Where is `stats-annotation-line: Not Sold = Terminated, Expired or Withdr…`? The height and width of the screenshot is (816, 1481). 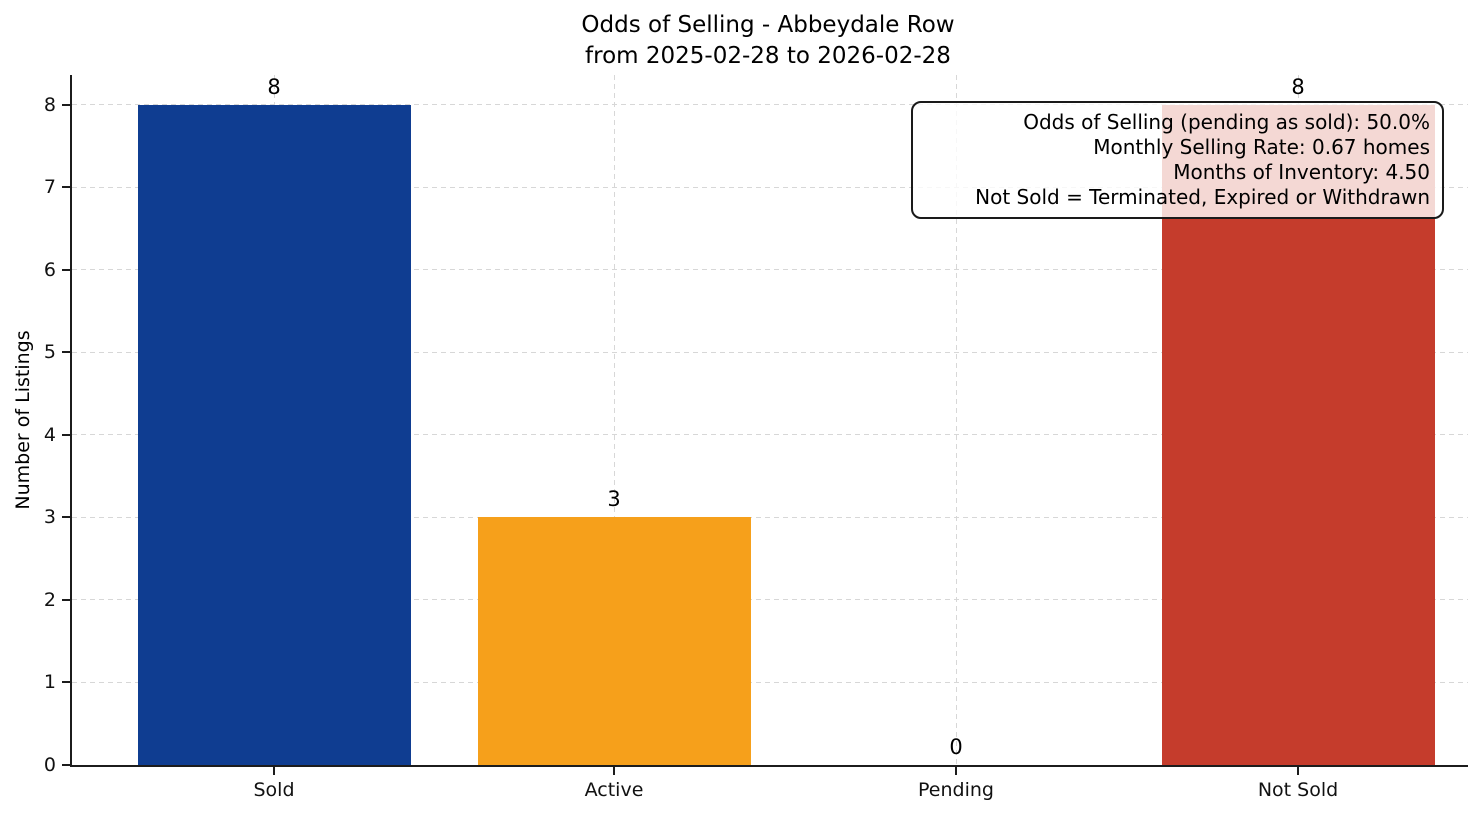 stats-annotation-line: Not Sold = Terminated, Expired or Withdr… is located at coordinates (1202, 197).